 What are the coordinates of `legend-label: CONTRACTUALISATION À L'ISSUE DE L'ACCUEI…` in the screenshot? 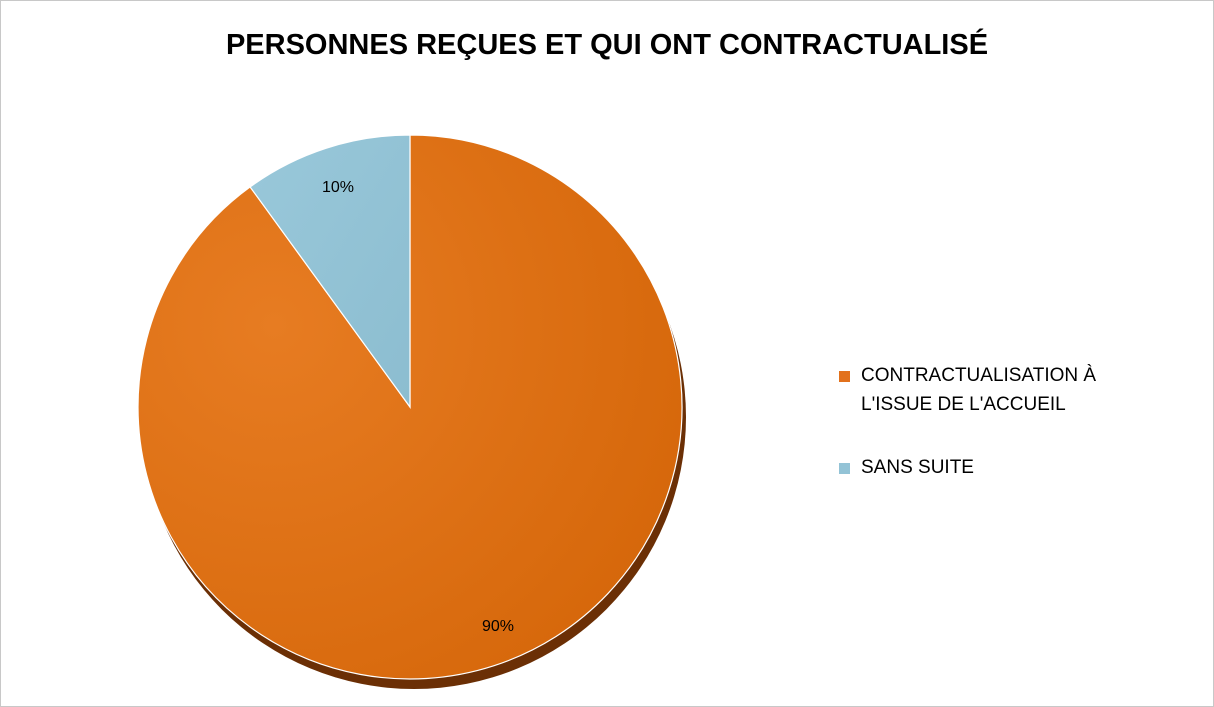 It's located at (979, 390).